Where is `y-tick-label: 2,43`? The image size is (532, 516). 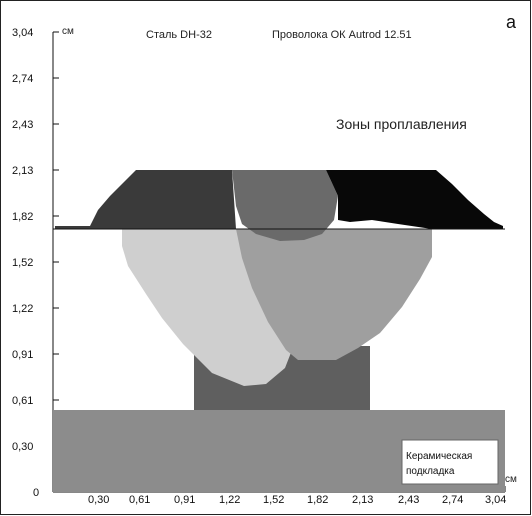 y-tick-label: 2,43 is located at coordinates (22, 125).